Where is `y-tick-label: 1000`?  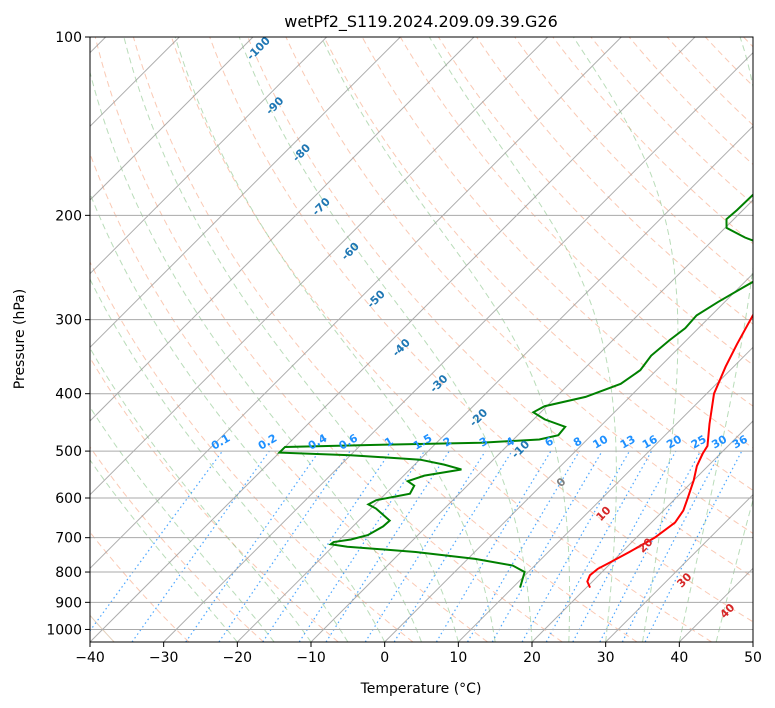
y-tick-label: 1000 is located at coordinates (64, 630).